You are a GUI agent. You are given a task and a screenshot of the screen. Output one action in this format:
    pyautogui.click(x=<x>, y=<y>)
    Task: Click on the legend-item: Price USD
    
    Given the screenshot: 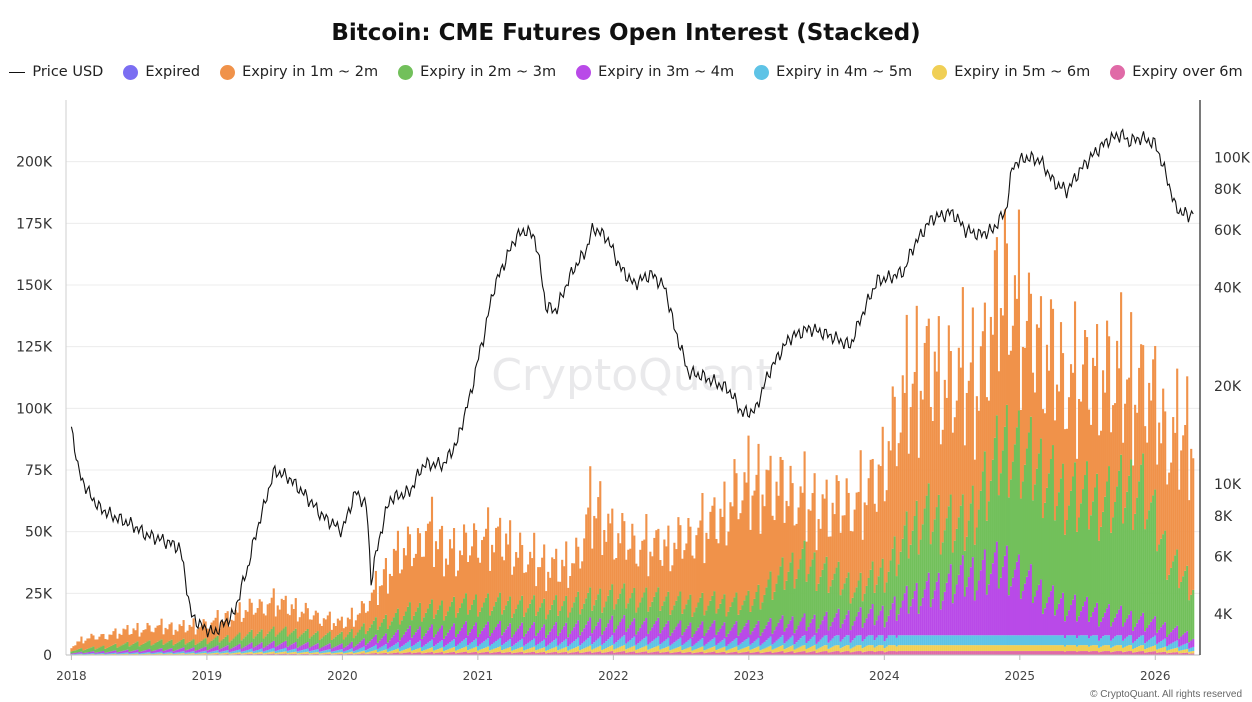 What is the action you would take?
    pyautogui.click(x=56, y=72)
    